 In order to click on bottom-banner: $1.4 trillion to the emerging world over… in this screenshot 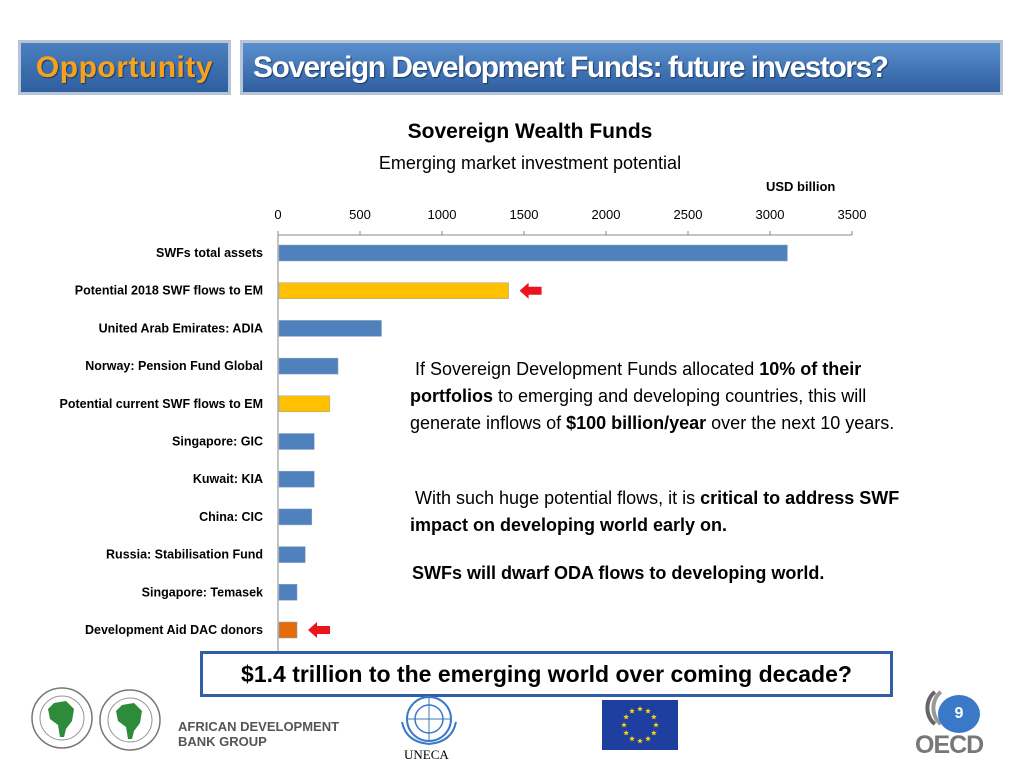, I will do `click(546, 674)`.